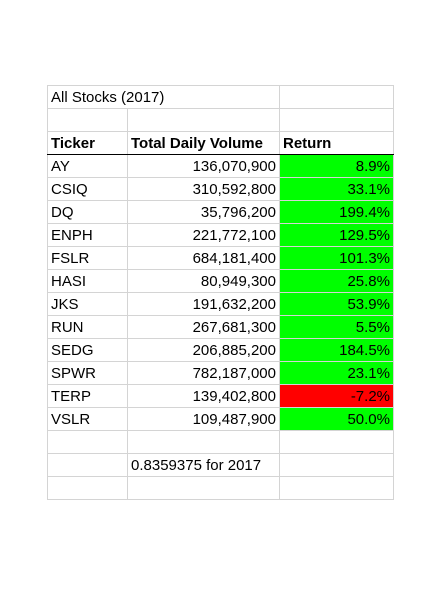  Describe the element at coordinates (336, 235) in the screenshot. I see `return-cell: 129.5%` at that location.